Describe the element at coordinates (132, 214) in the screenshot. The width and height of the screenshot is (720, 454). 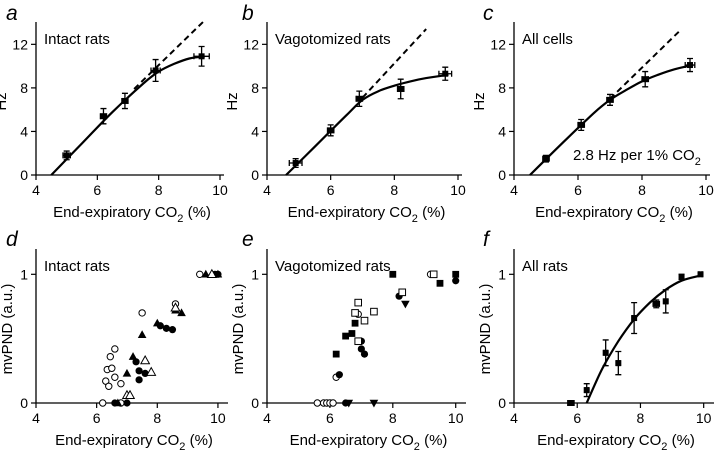
I see `panel-a-xlabel: End-expiratory CO2 (%)` at that location.